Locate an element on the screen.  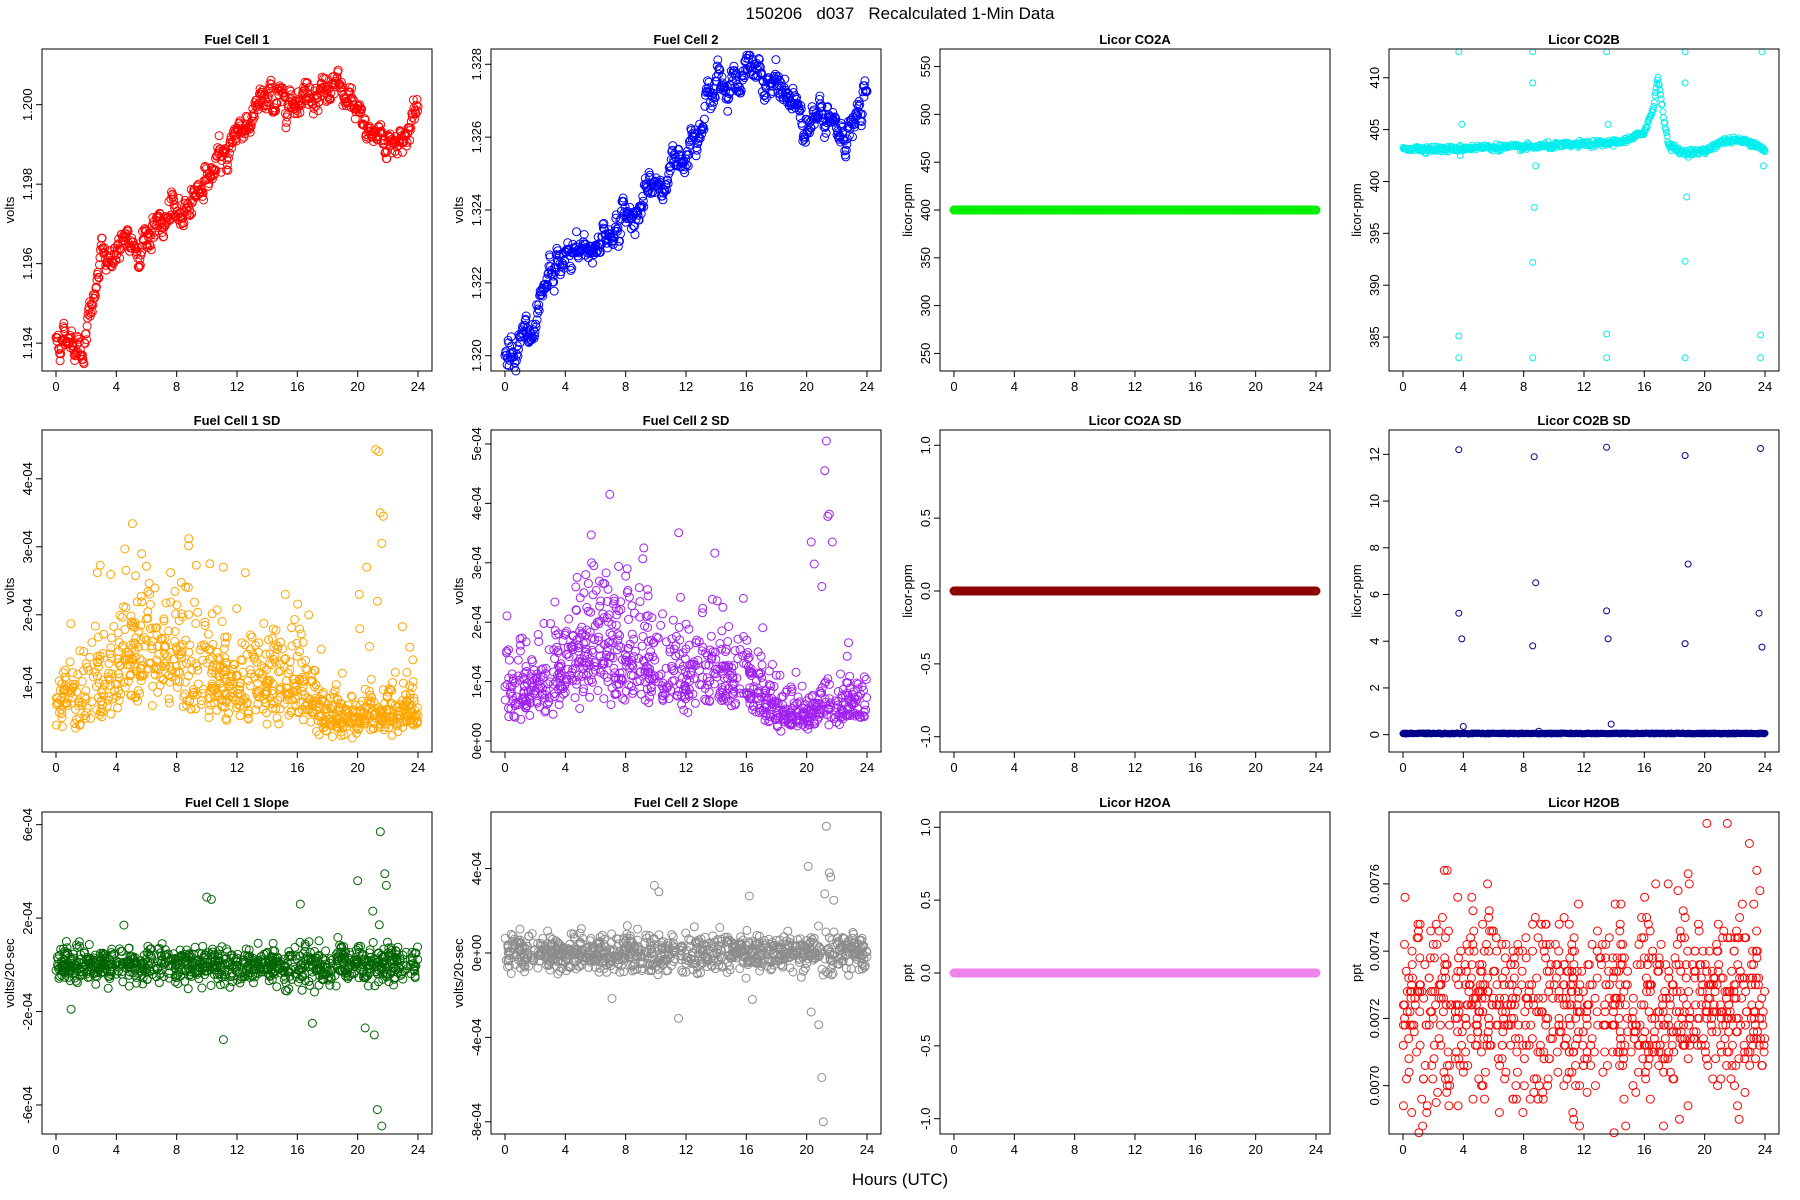
y-tick-label: 410 is located at coordinates (1374, 78).